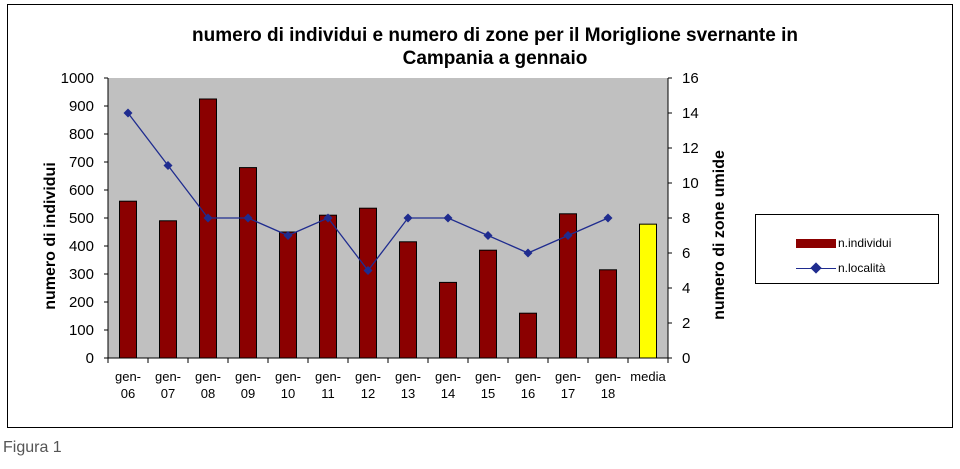 This screenshot has width=960, height=469. Describe the element at coordinates (690, 148) in the screenshot. I see `y2-tick-label: 12` at that location.